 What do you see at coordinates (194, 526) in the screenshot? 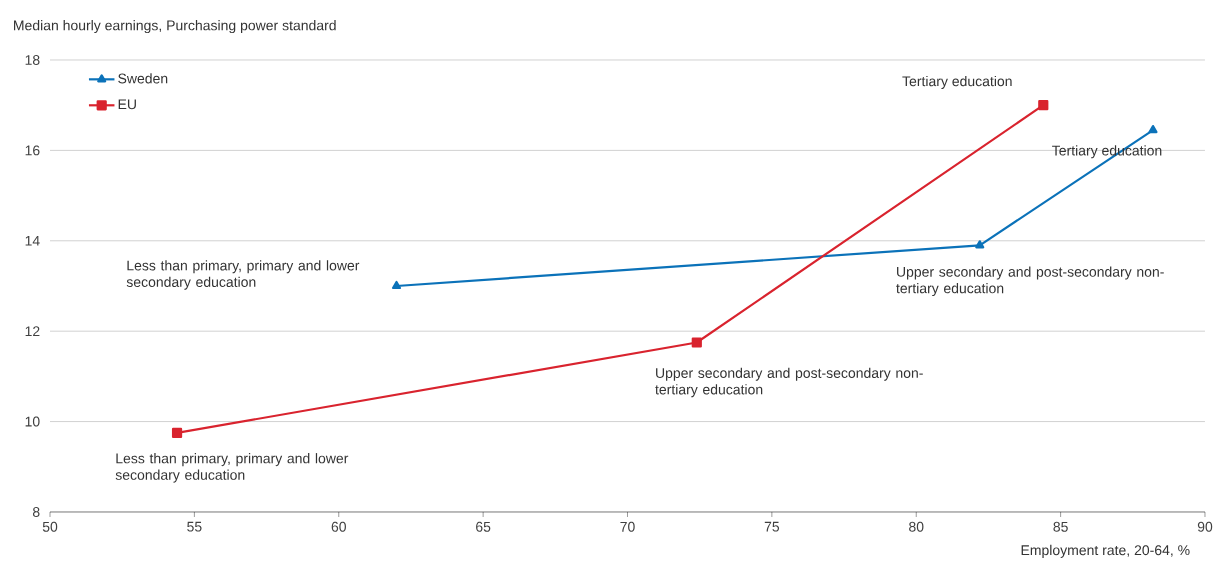
I see `x-tick-label: 55` at bounding box center [194, 526].